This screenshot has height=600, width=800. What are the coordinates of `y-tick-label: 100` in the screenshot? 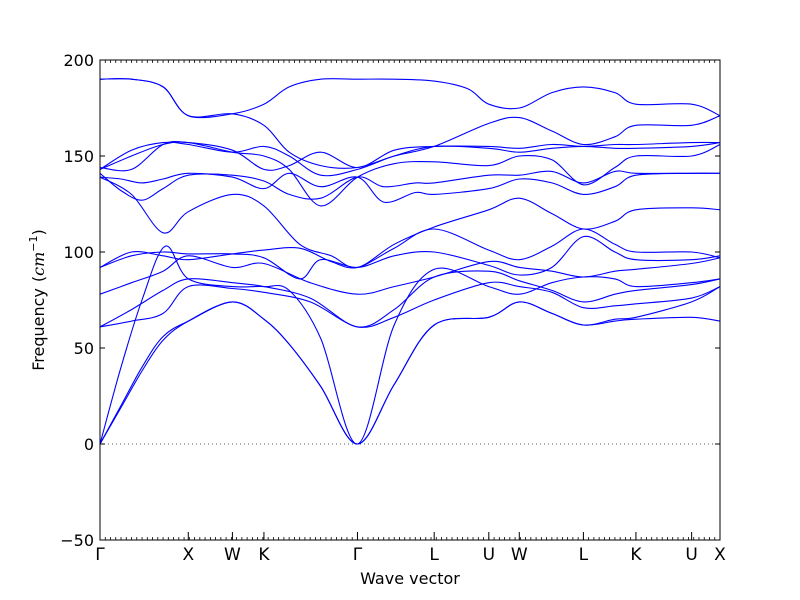 It's located at (78, 252).